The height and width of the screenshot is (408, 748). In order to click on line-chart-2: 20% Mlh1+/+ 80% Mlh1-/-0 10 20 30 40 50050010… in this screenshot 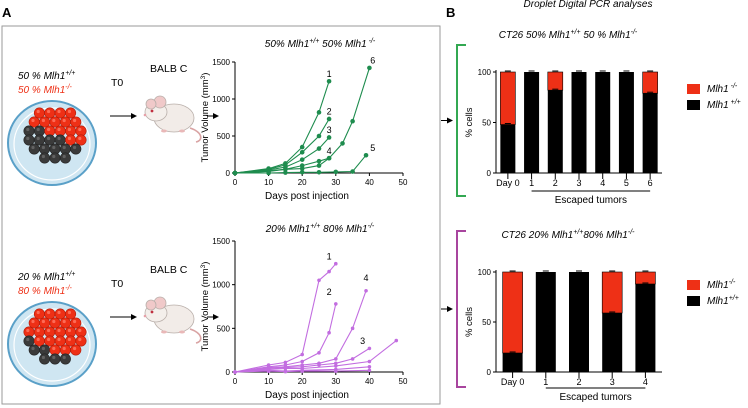, I will do `click(304, 312)`.